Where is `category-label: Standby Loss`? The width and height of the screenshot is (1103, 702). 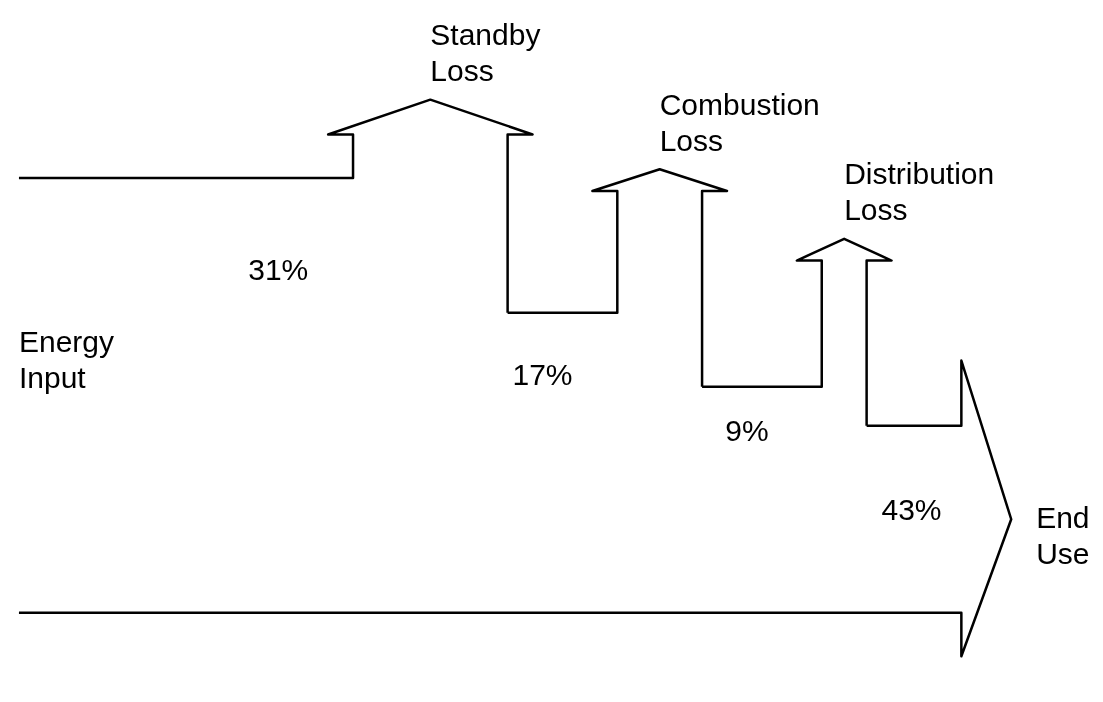
category-label: Standby Loss is located at coordinates (485, 52).